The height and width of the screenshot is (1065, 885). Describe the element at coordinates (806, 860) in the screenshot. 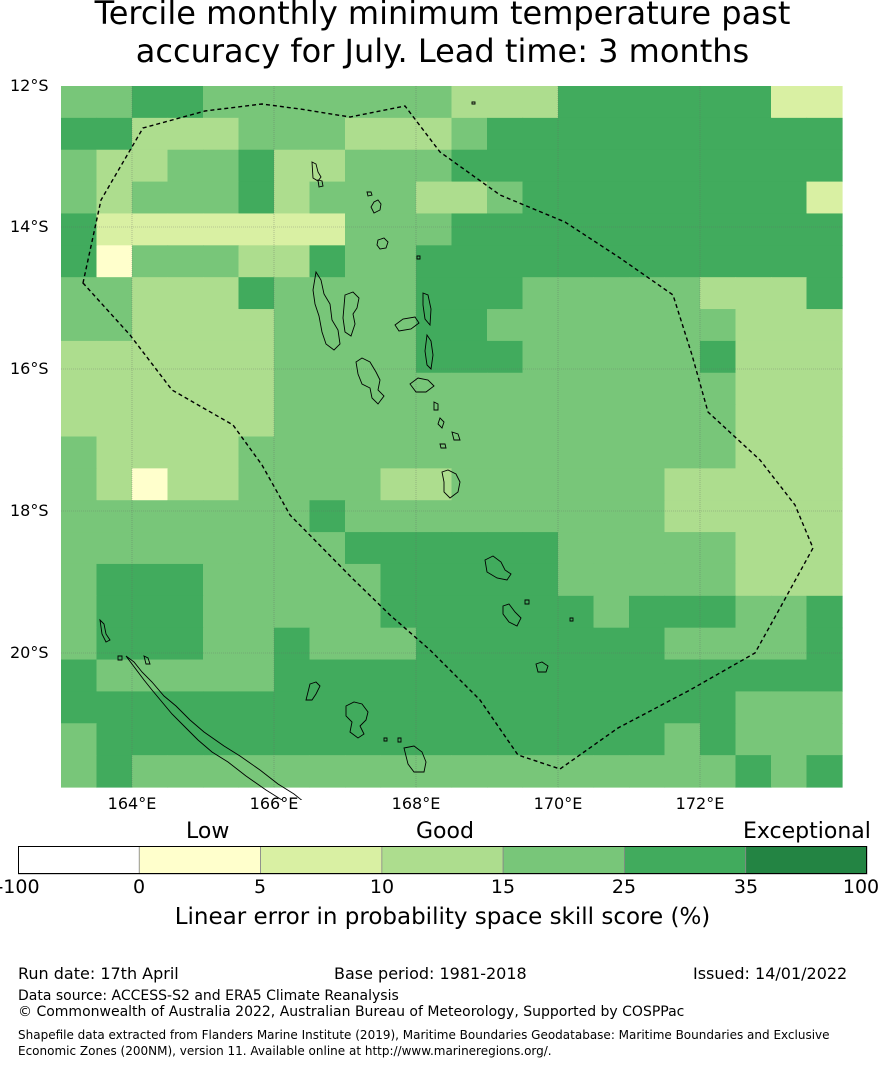

I see `colorbar-segment` at that location.